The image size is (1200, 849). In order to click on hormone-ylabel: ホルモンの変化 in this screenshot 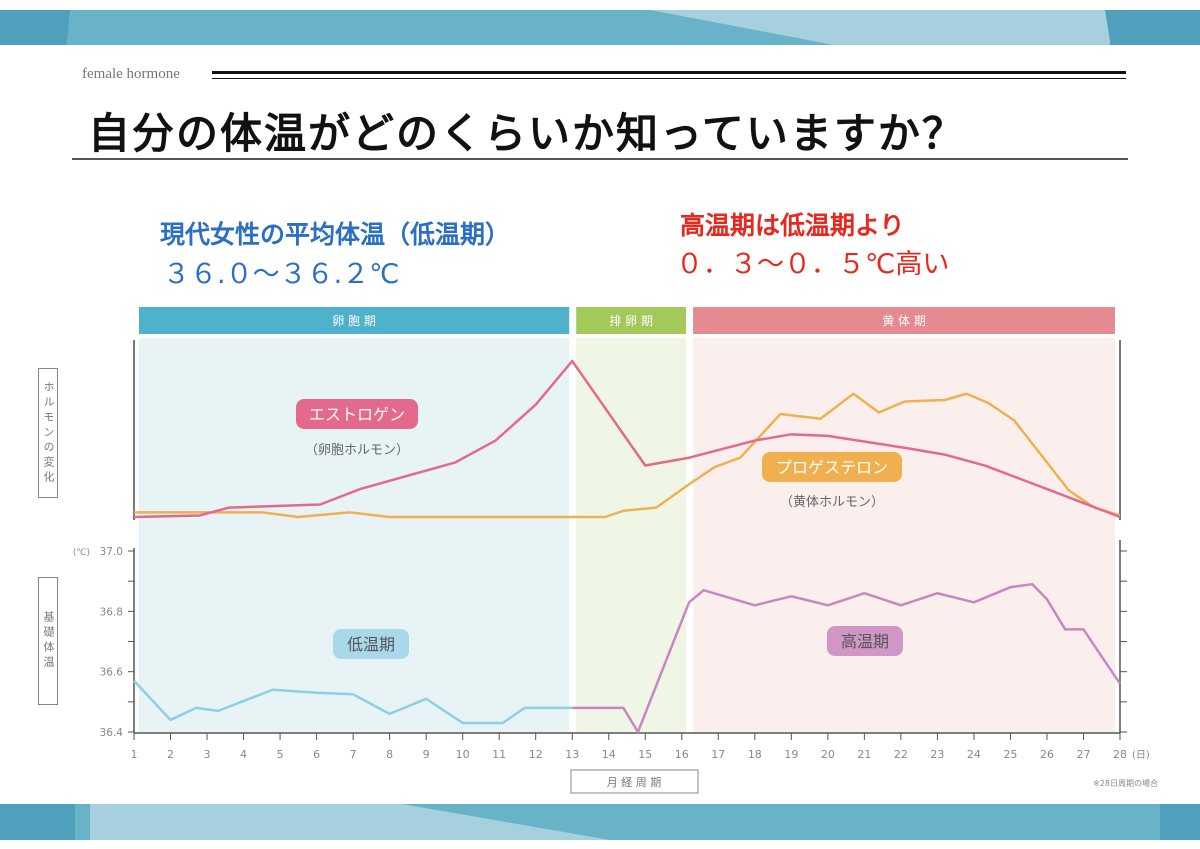, I will do `click(48, 433)`.